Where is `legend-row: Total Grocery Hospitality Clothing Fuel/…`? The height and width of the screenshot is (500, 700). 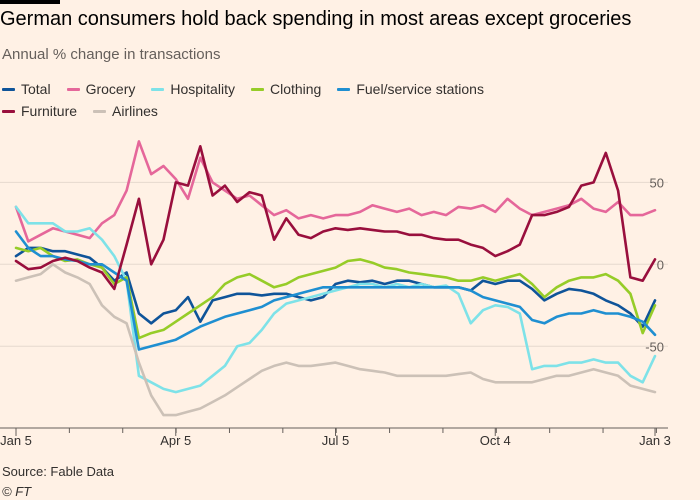 legend-row: Total Grocery Hospitality Clothing Fuel/… is located at coordinates (322, 89).